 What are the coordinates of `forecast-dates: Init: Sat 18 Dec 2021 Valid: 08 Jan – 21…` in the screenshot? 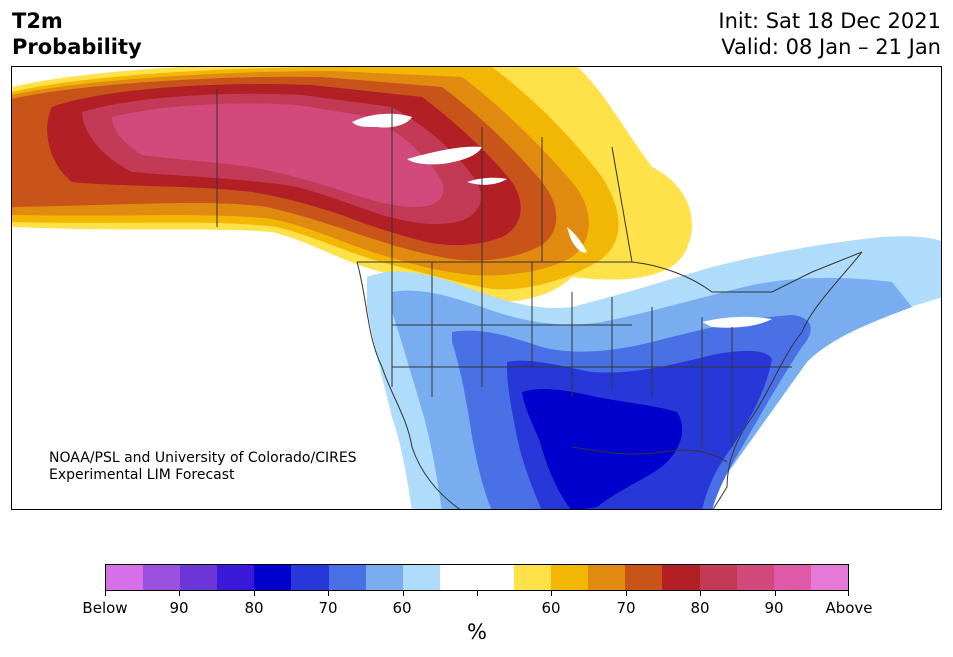 It's located at (829, 34).